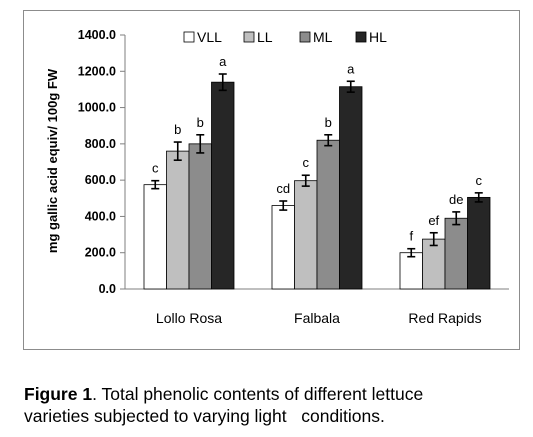 The width and height of the screenshot is (533, 437). What do you see at coordinates (189, 37) in the screenshot?
I see `legend-swatch-vll` at bounding box center [189, 37].